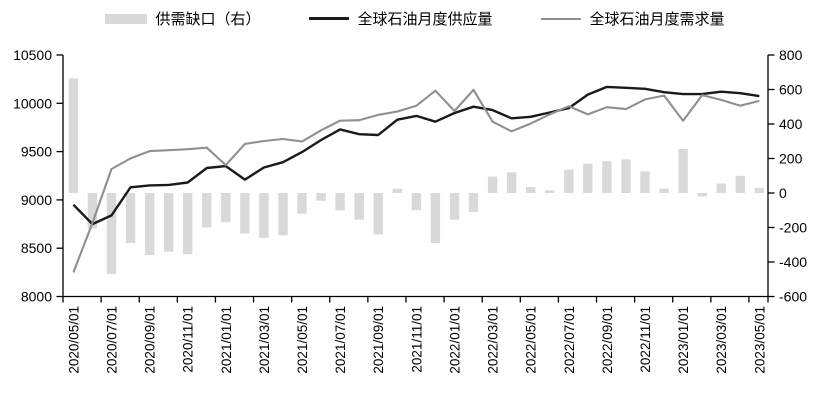 Image resolution: width=829 pixels, height=406 pixels. What do you see at coordinates (36, 297) in the screenshot?
I see `left-axis-label: 8000` at bounding box center [36, 297].